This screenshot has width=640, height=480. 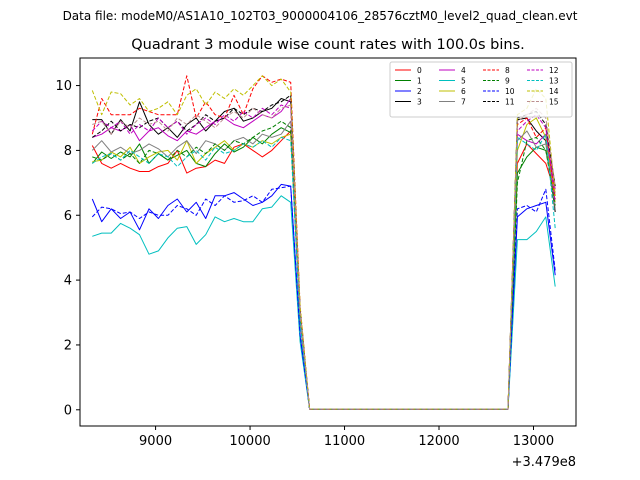 What do you see at coordinates (419, 70) in the screenshot?
I see `legend-label-0: 0` at bounding box center [419, 70].